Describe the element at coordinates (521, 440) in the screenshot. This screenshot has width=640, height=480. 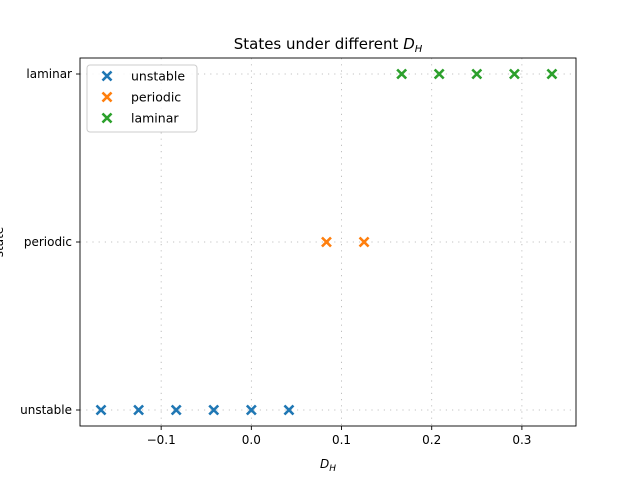
I see `x-tick-label: 0.3` at that location.